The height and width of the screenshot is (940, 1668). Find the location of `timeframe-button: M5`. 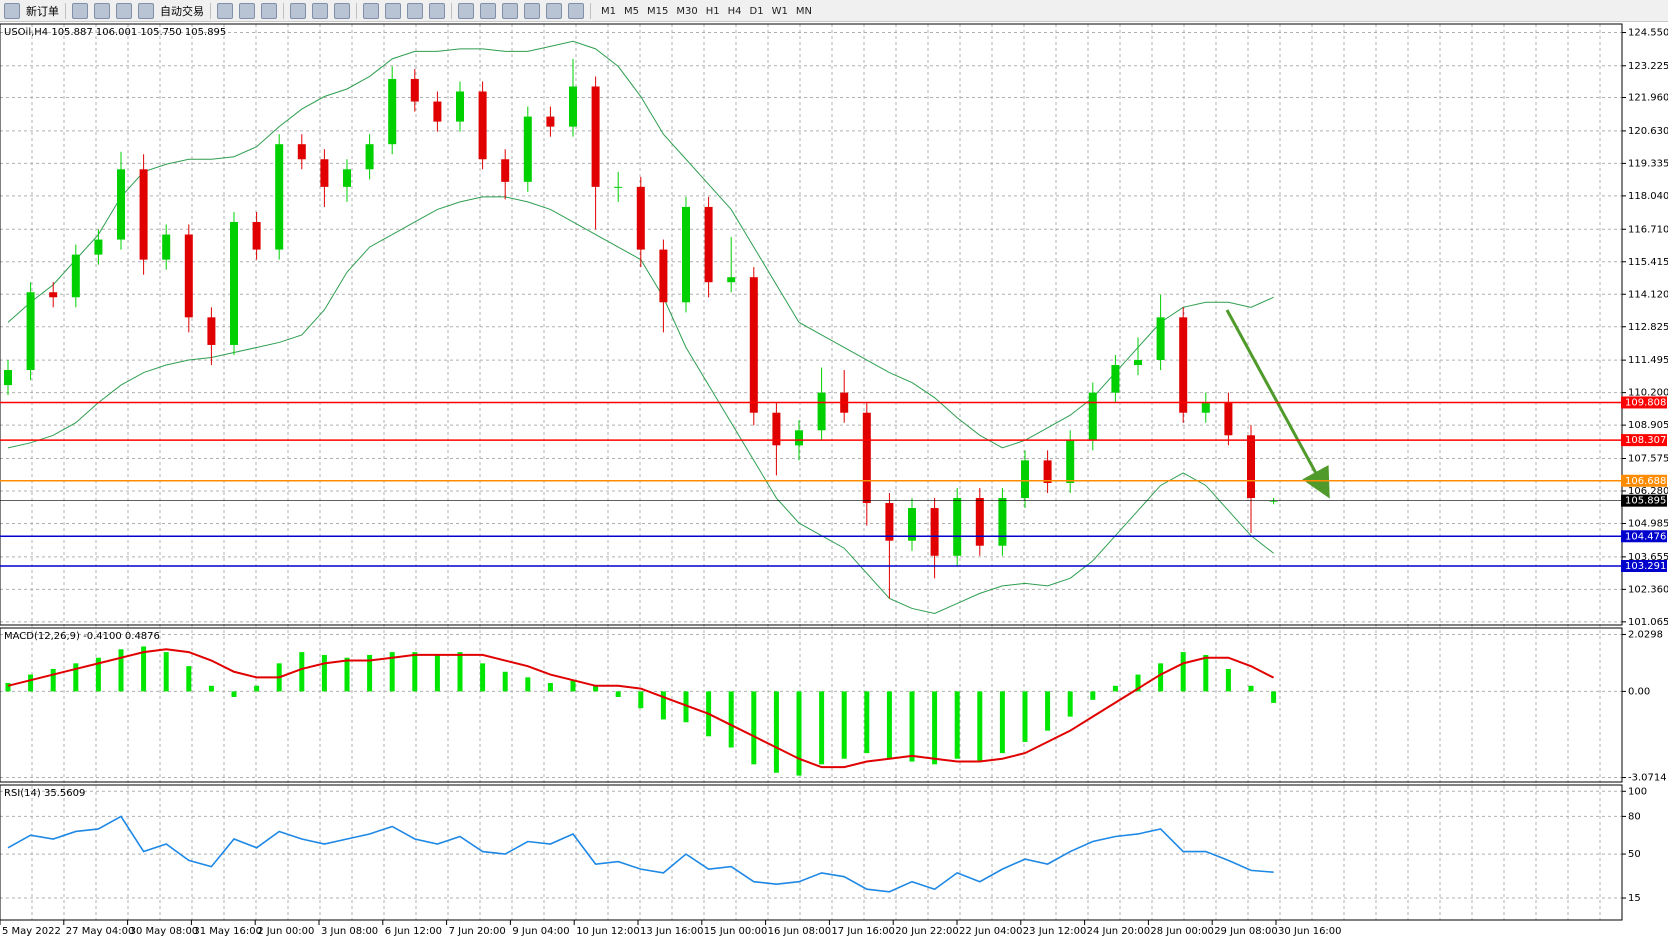

timeframe-button: M5 is located at coordinates (631, 11).